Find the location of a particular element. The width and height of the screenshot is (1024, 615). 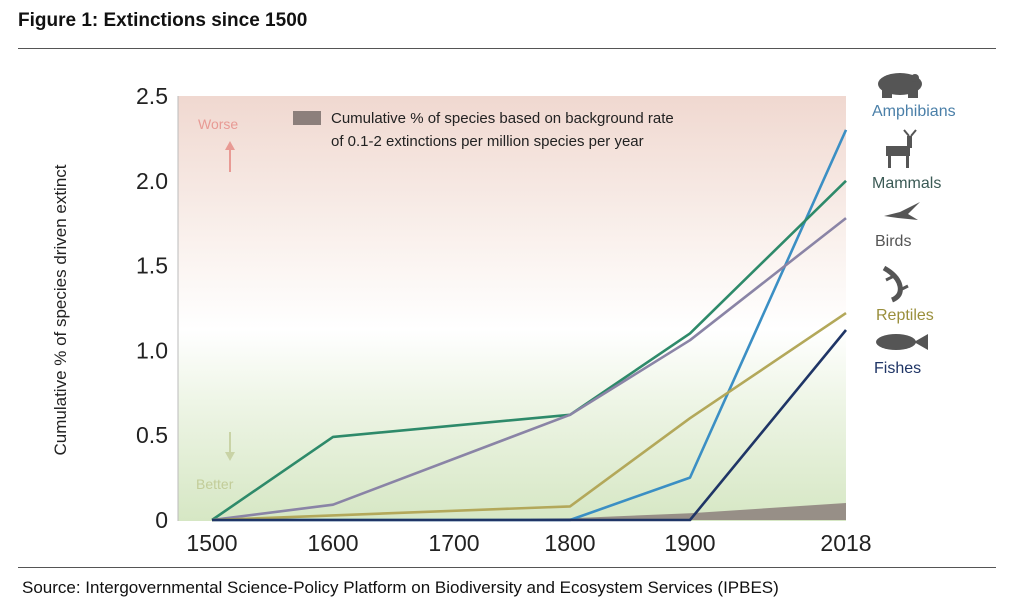

species-label-mammals: Mammals is located at coordinates (906, 183).